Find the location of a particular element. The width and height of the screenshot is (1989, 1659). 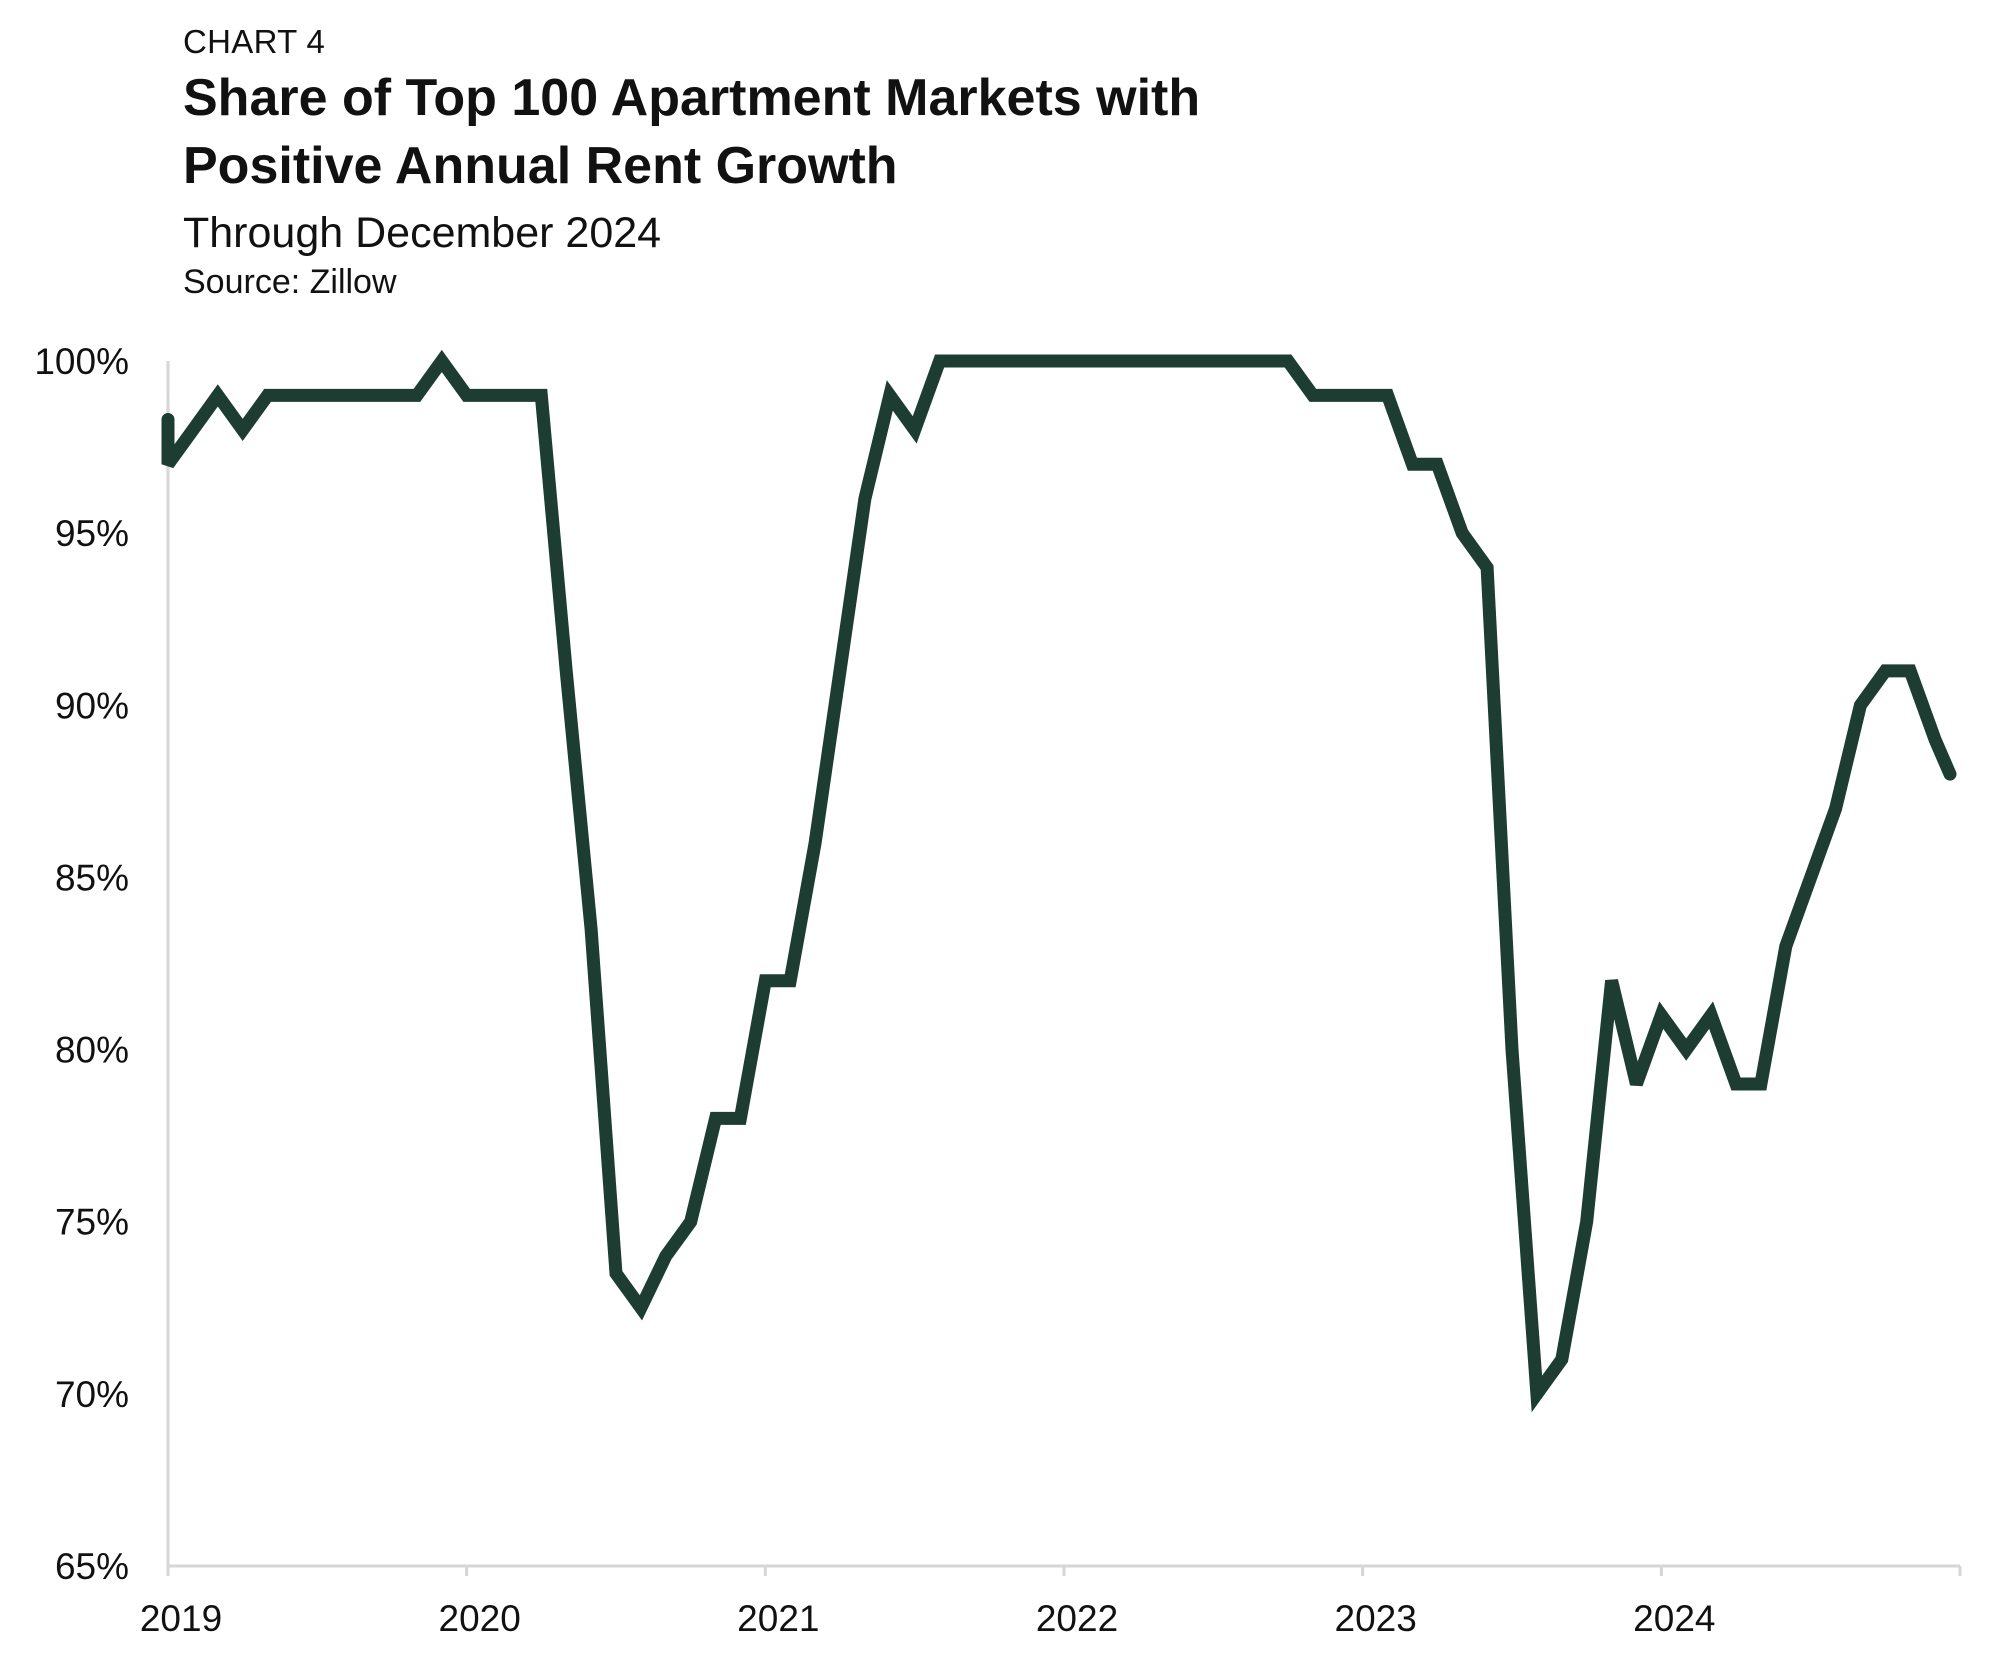

chart-subtitle: Through December 2024 is located at coordinates (422, 233).